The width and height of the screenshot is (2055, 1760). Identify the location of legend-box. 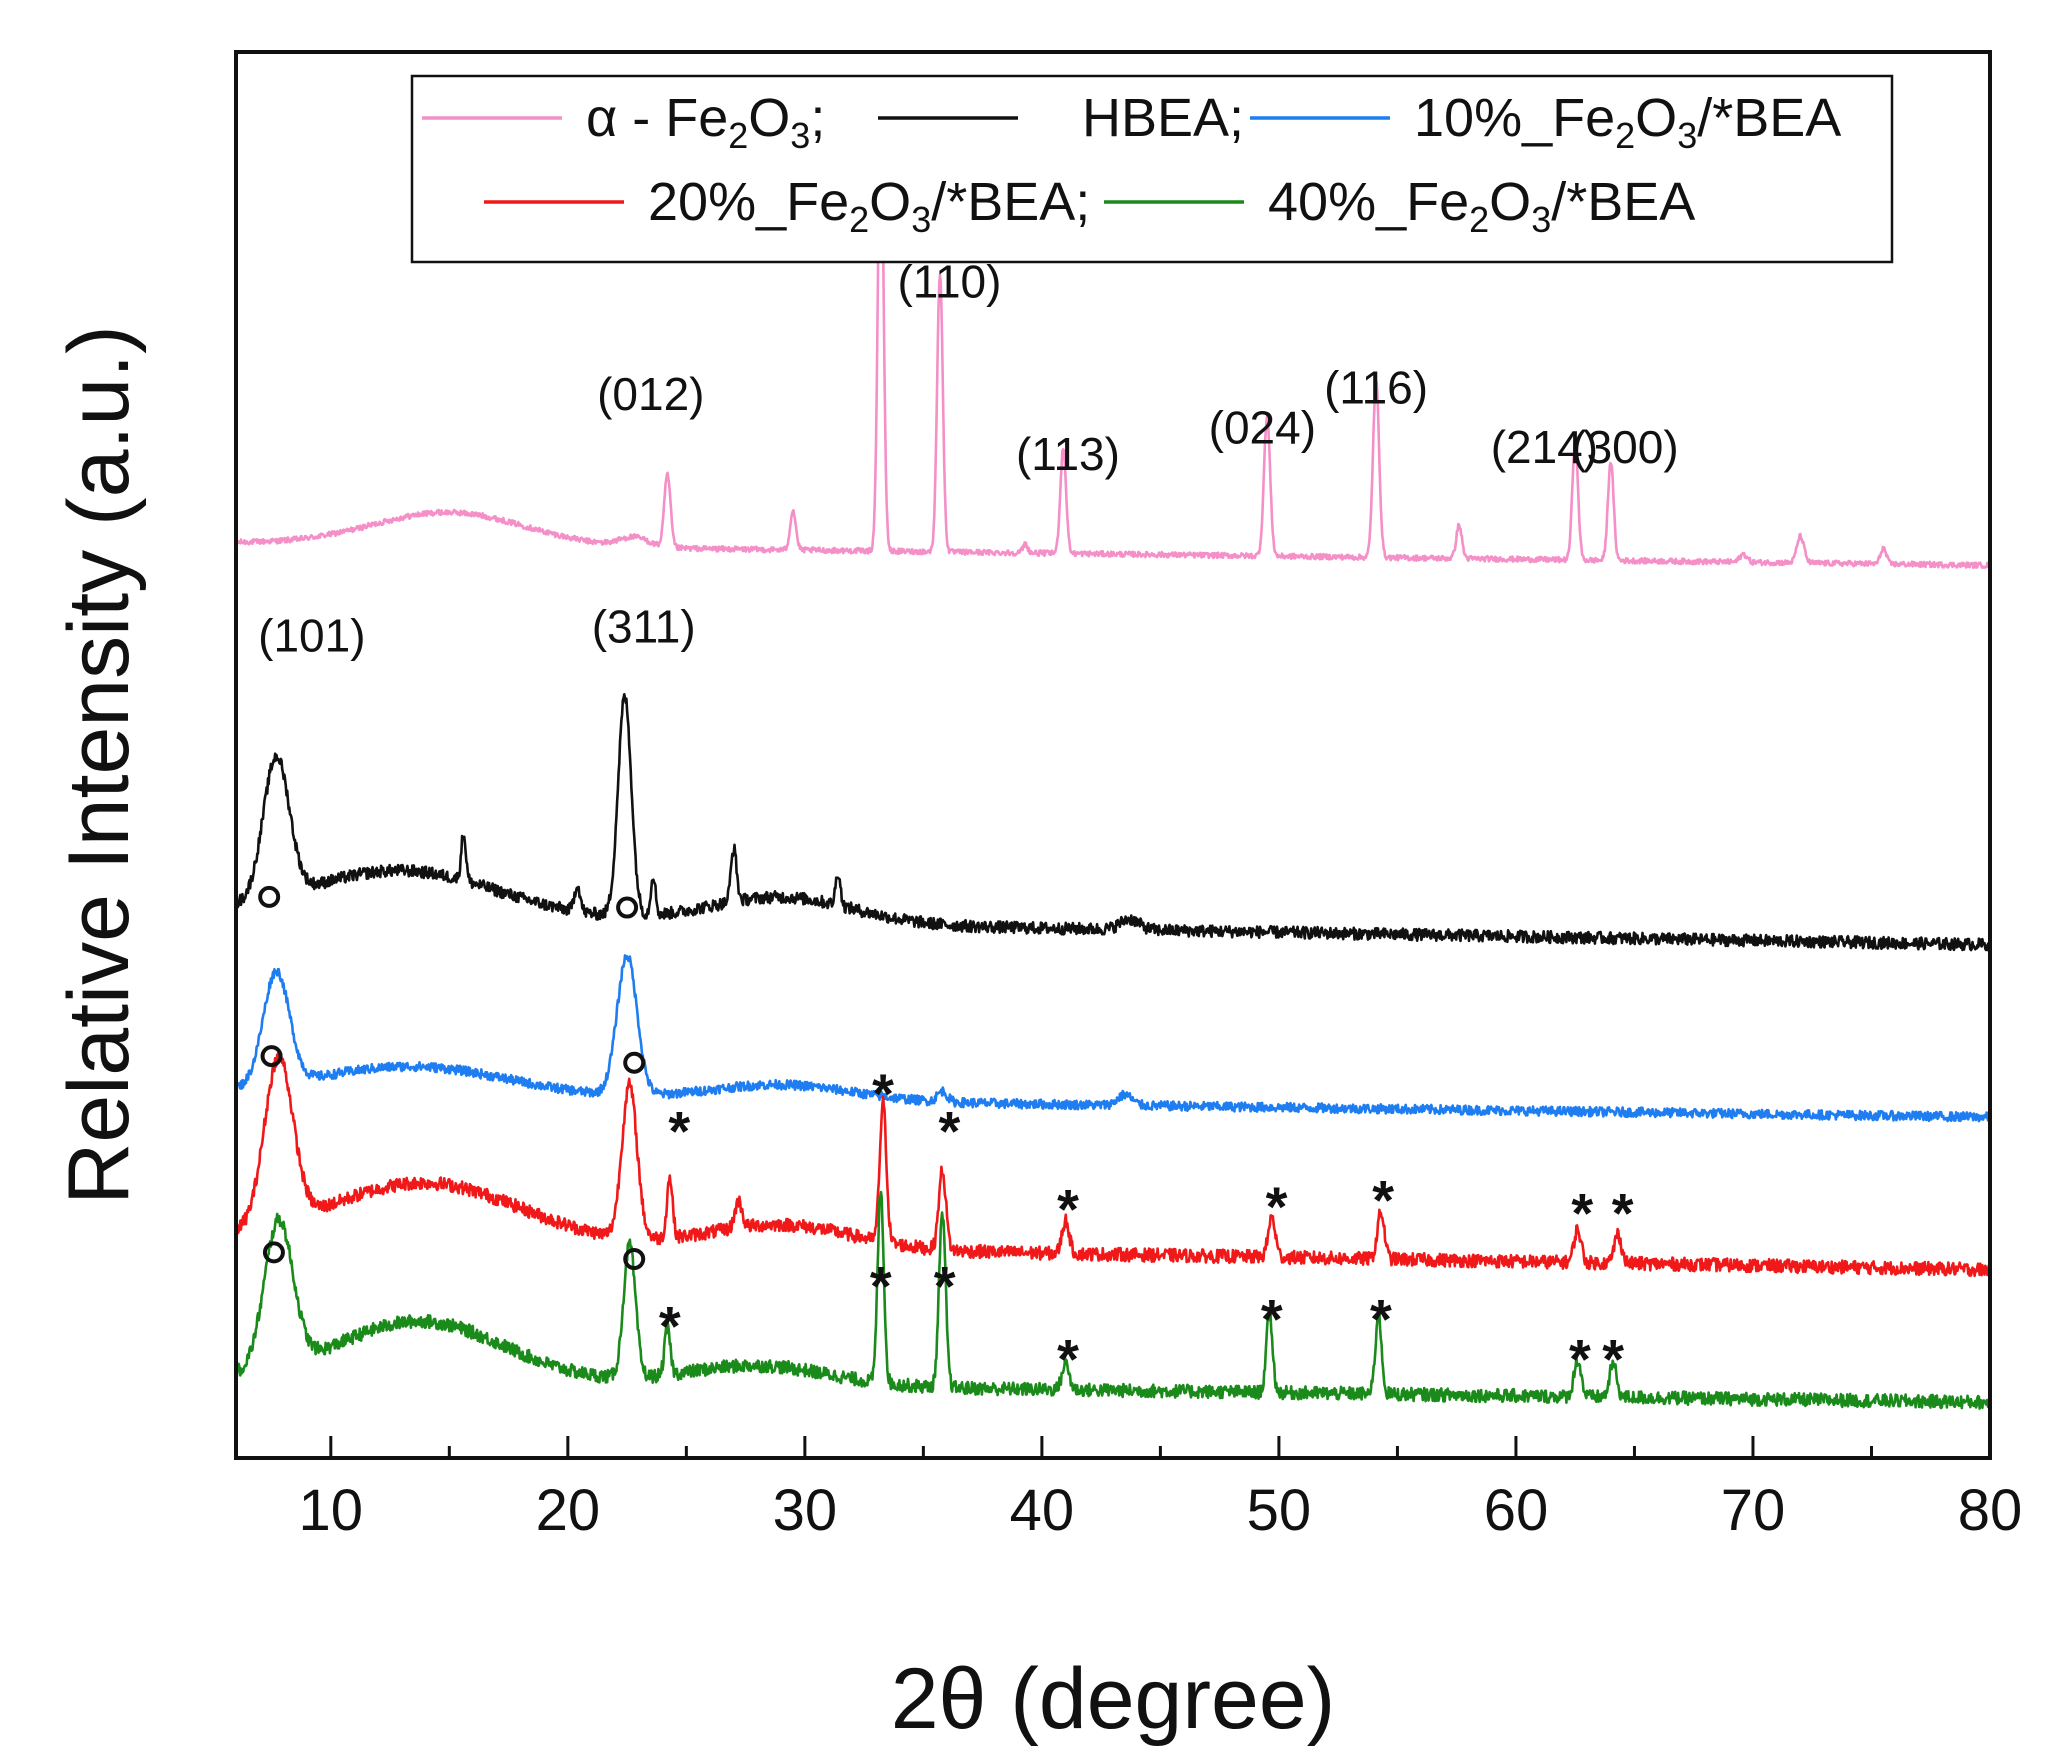
(1152, 169).